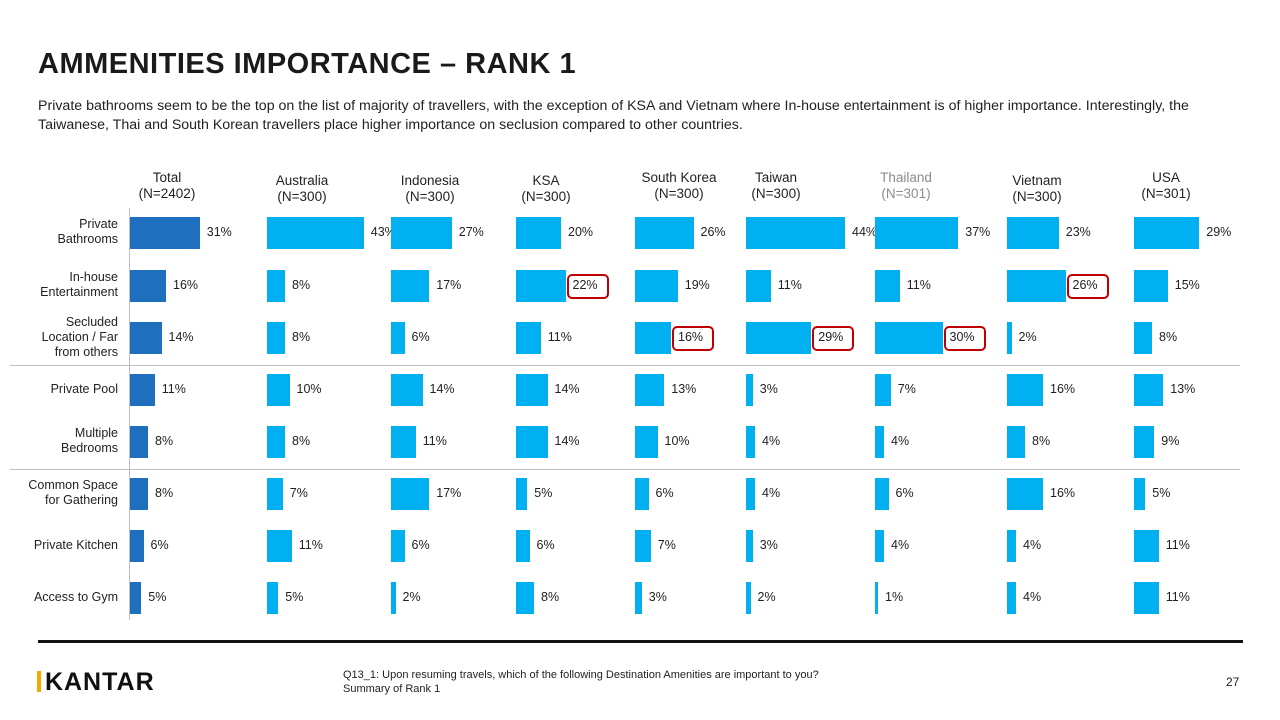  I want to click on data-label: 27%, so click(471, 232).